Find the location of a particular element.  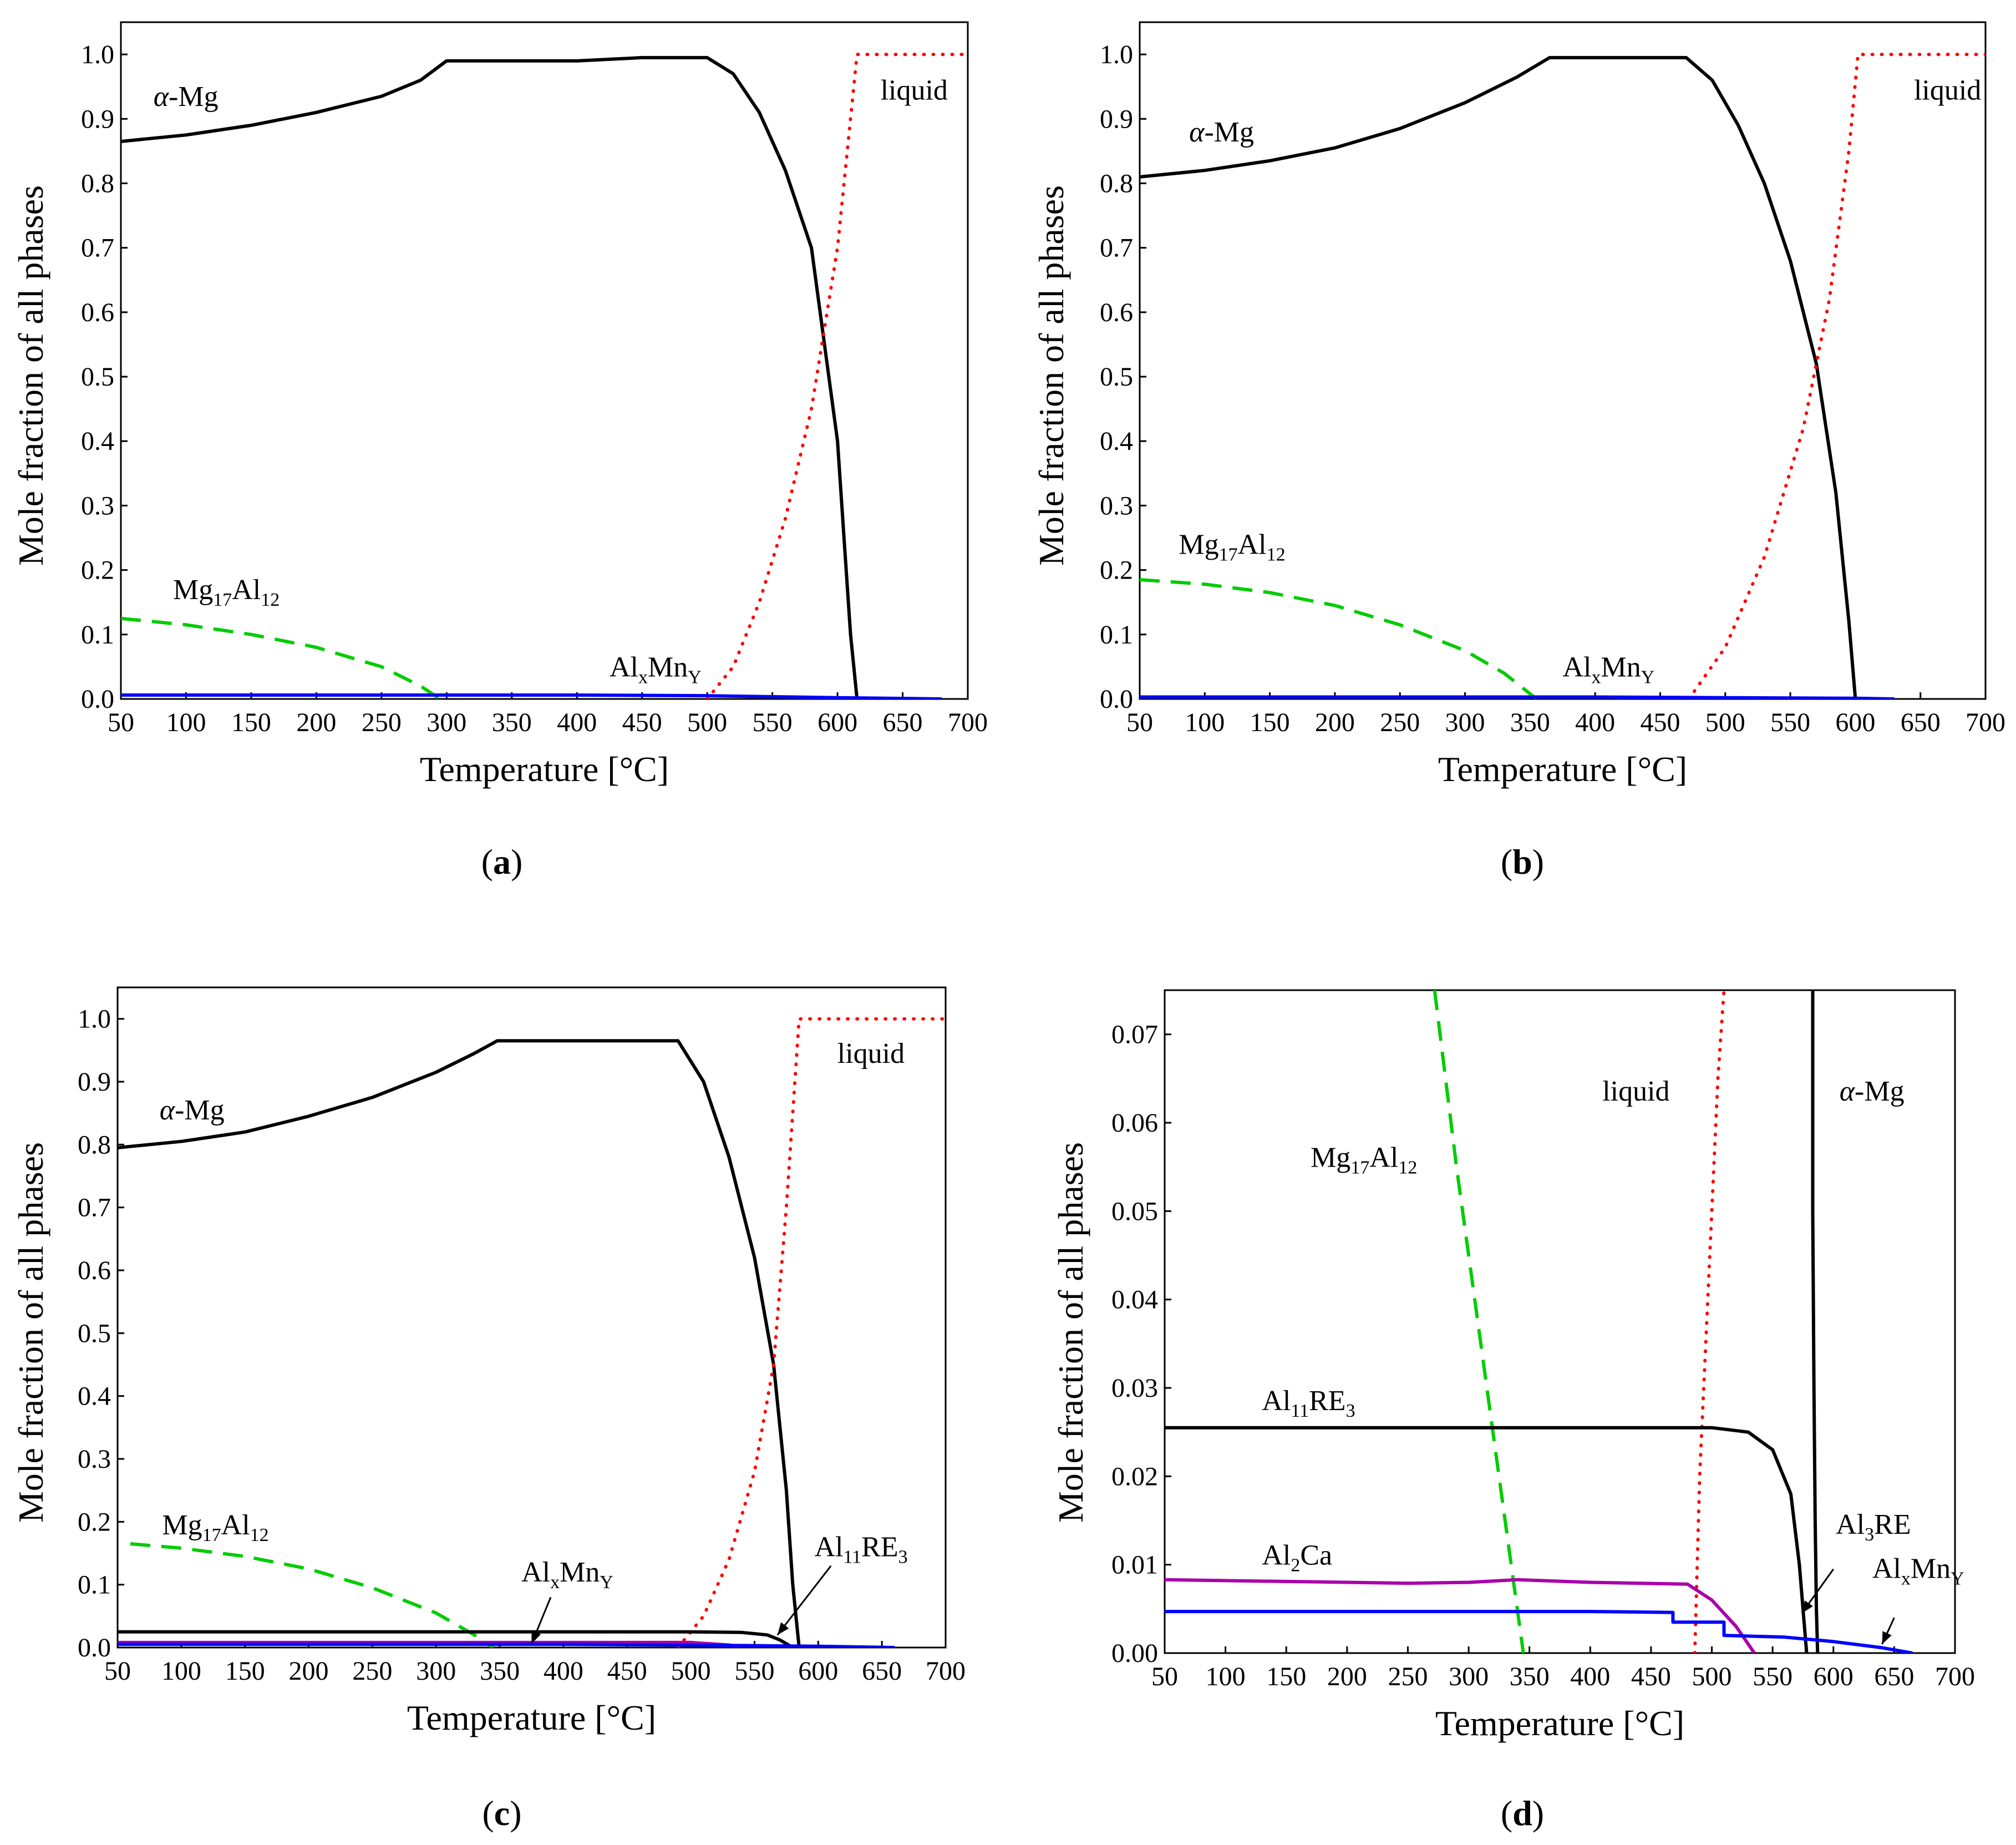

series-line-al2ca is located at coordinates (1460, 1615).